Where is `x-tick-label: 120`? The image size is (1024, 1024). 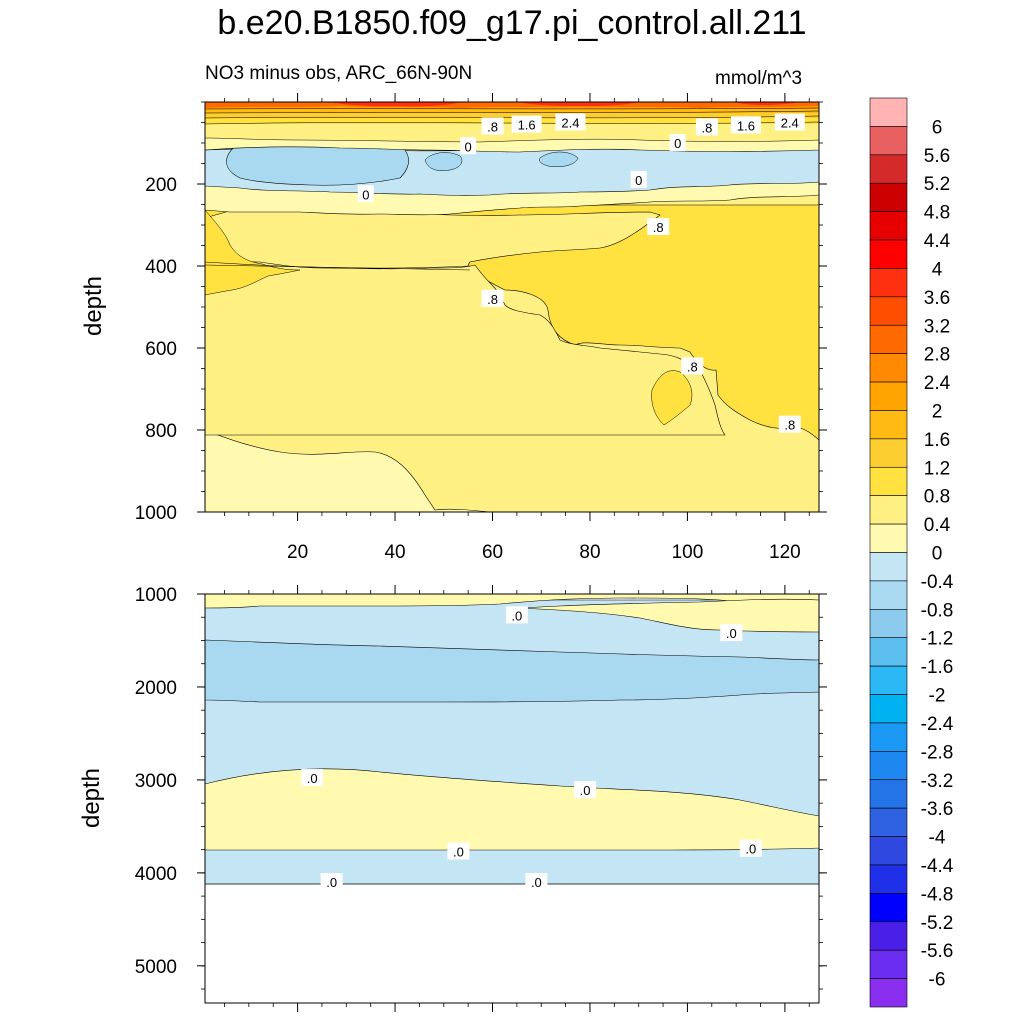 x-tick-label: 120 is located at coordinates (785, 552).